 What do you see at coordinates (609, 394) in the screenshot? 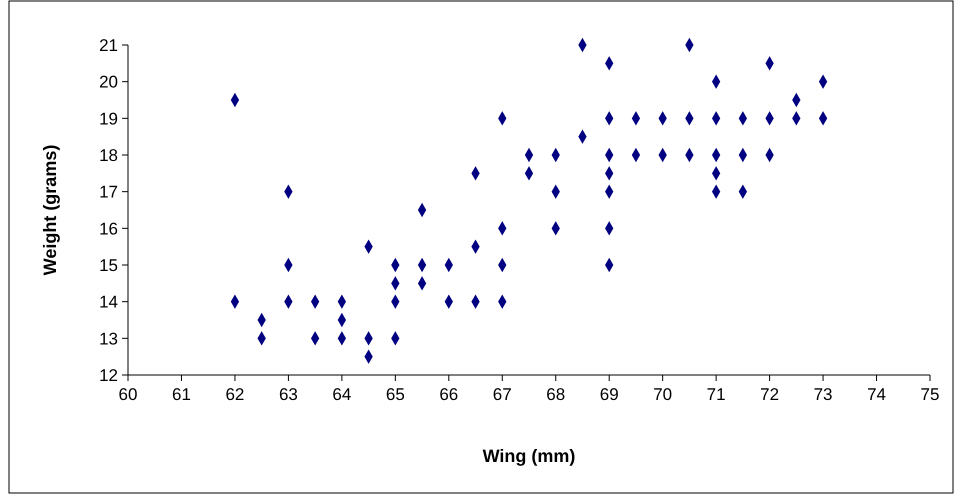
I see `x-tick-label: 69` at bounding box center [609, 394].